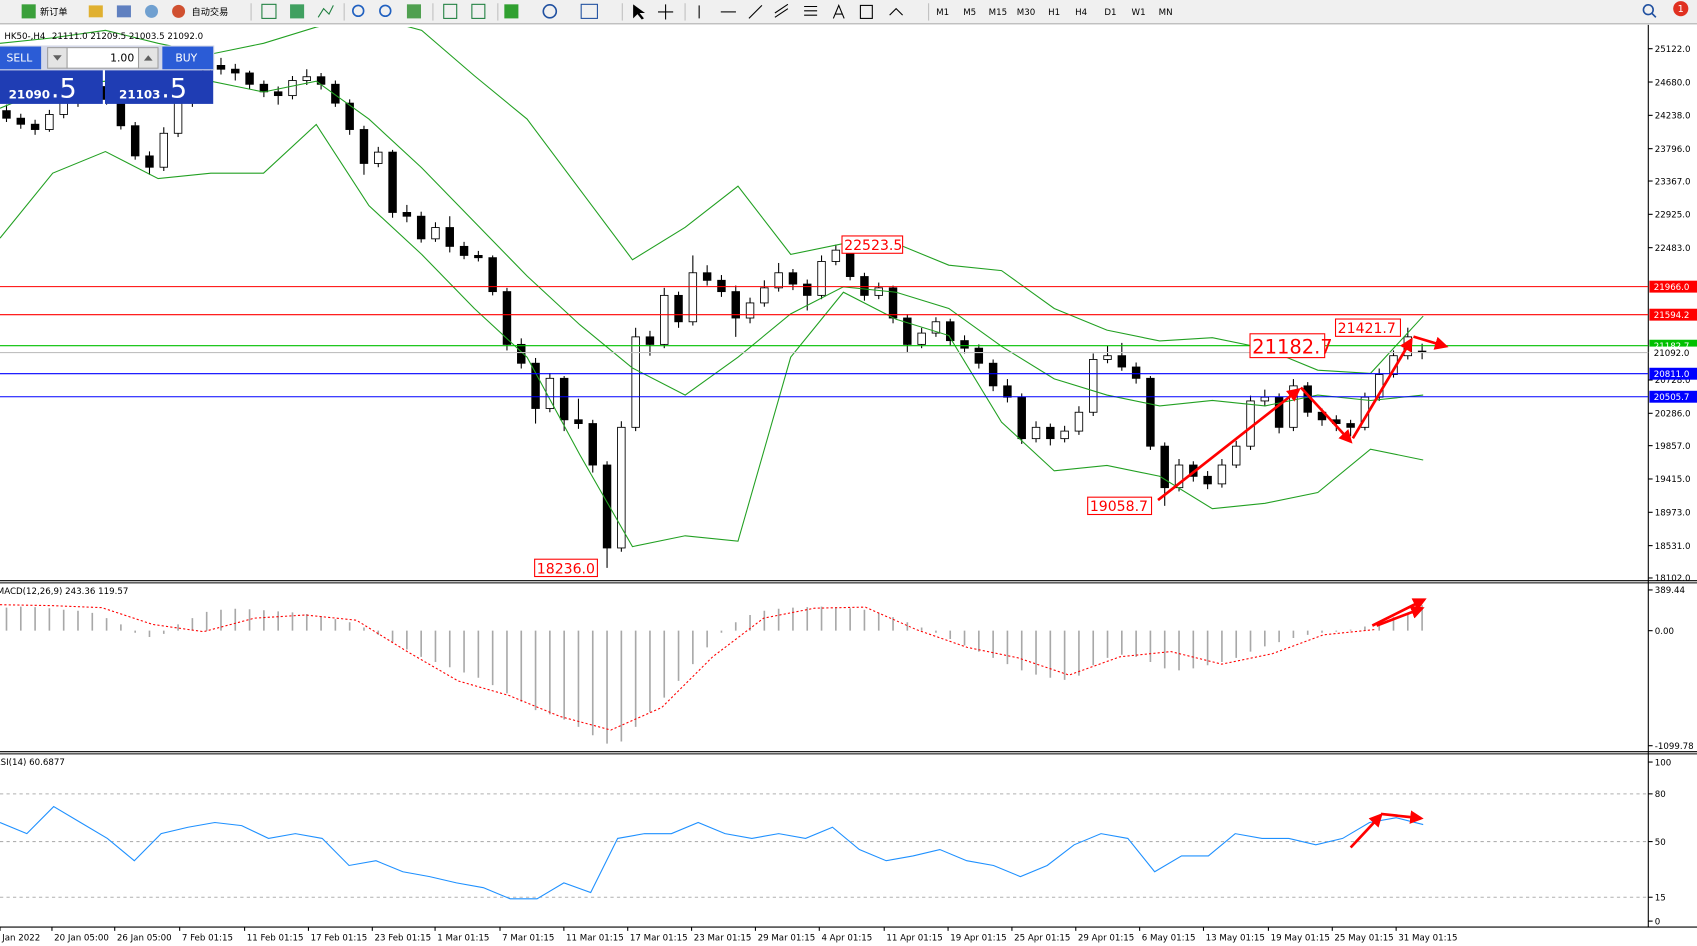 This screenshot has height=946, width=1697. I want to click on cursor-icon, so click(639, 12).